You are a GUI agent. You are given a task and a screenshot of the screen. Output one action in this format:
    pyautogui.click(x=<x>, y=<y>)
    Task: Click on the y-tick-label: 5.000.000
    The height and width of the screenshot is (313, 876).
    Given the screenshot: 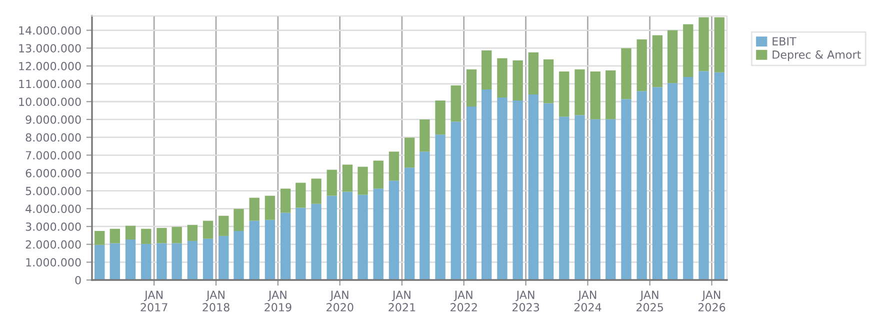 What is the action you would take?
    pyautogui.click(x=53, y=191)
    